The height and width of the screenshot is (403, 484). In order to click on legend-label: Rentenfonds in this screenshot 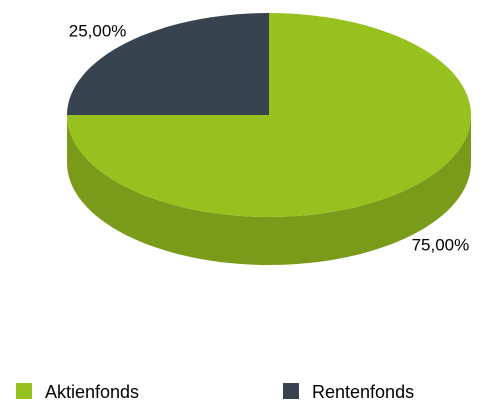, I will do `click(363, 392)`.